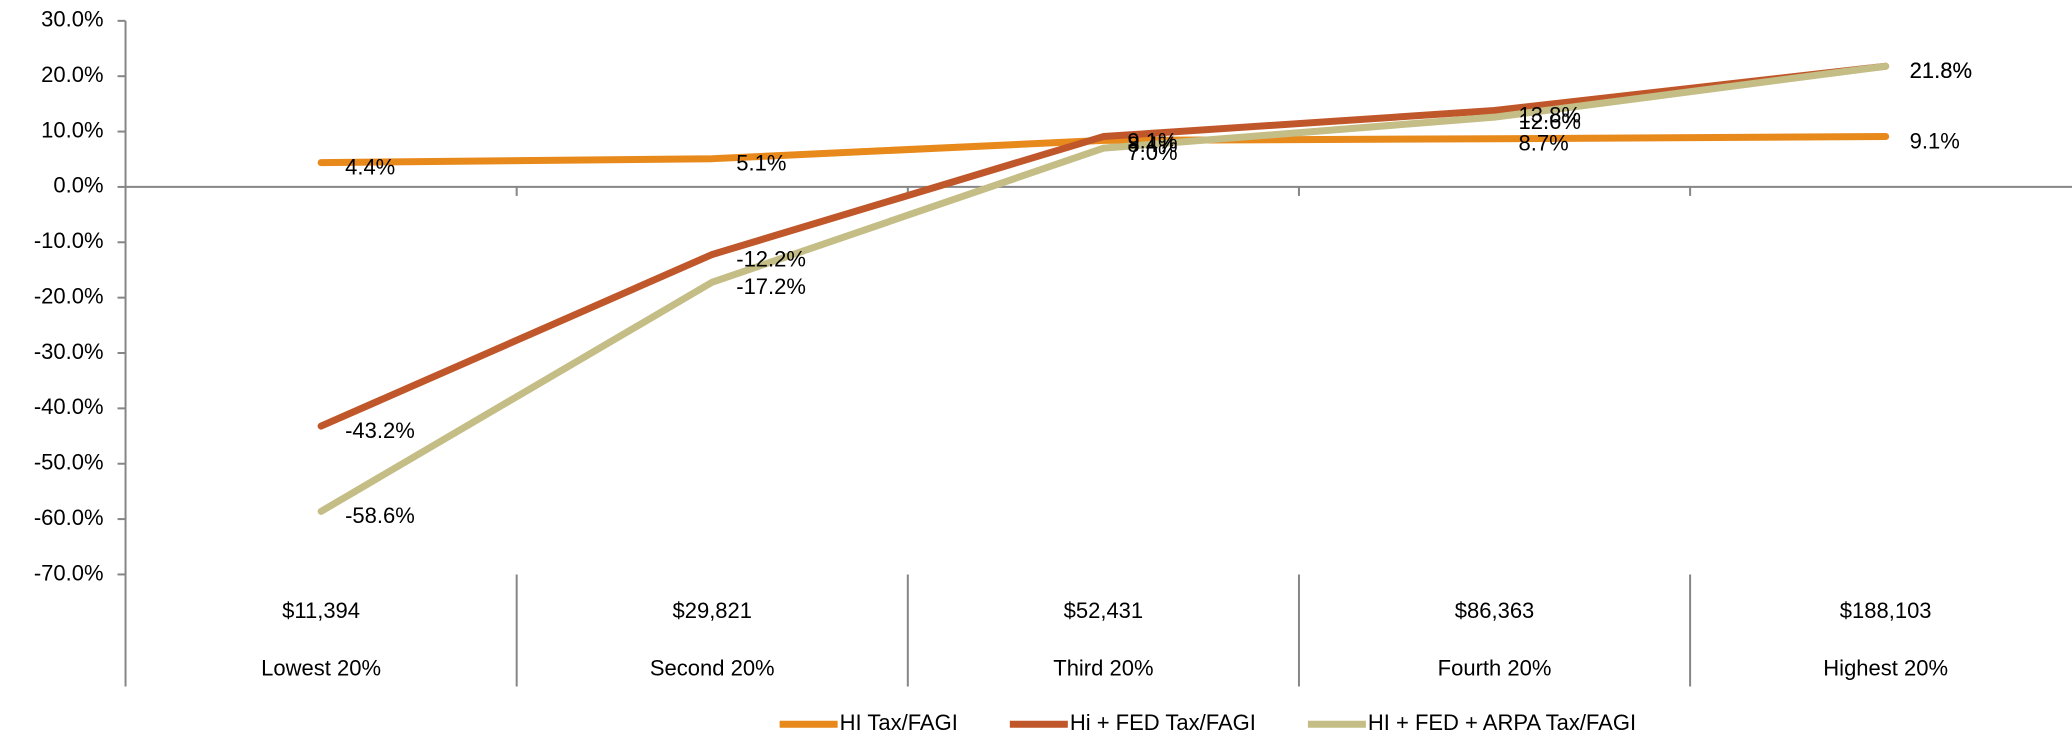 The height and width of the screenshot is (749, 2072). I want to click on legend-label: Hi + FED Tax/FAGI, so click(1163, 722).